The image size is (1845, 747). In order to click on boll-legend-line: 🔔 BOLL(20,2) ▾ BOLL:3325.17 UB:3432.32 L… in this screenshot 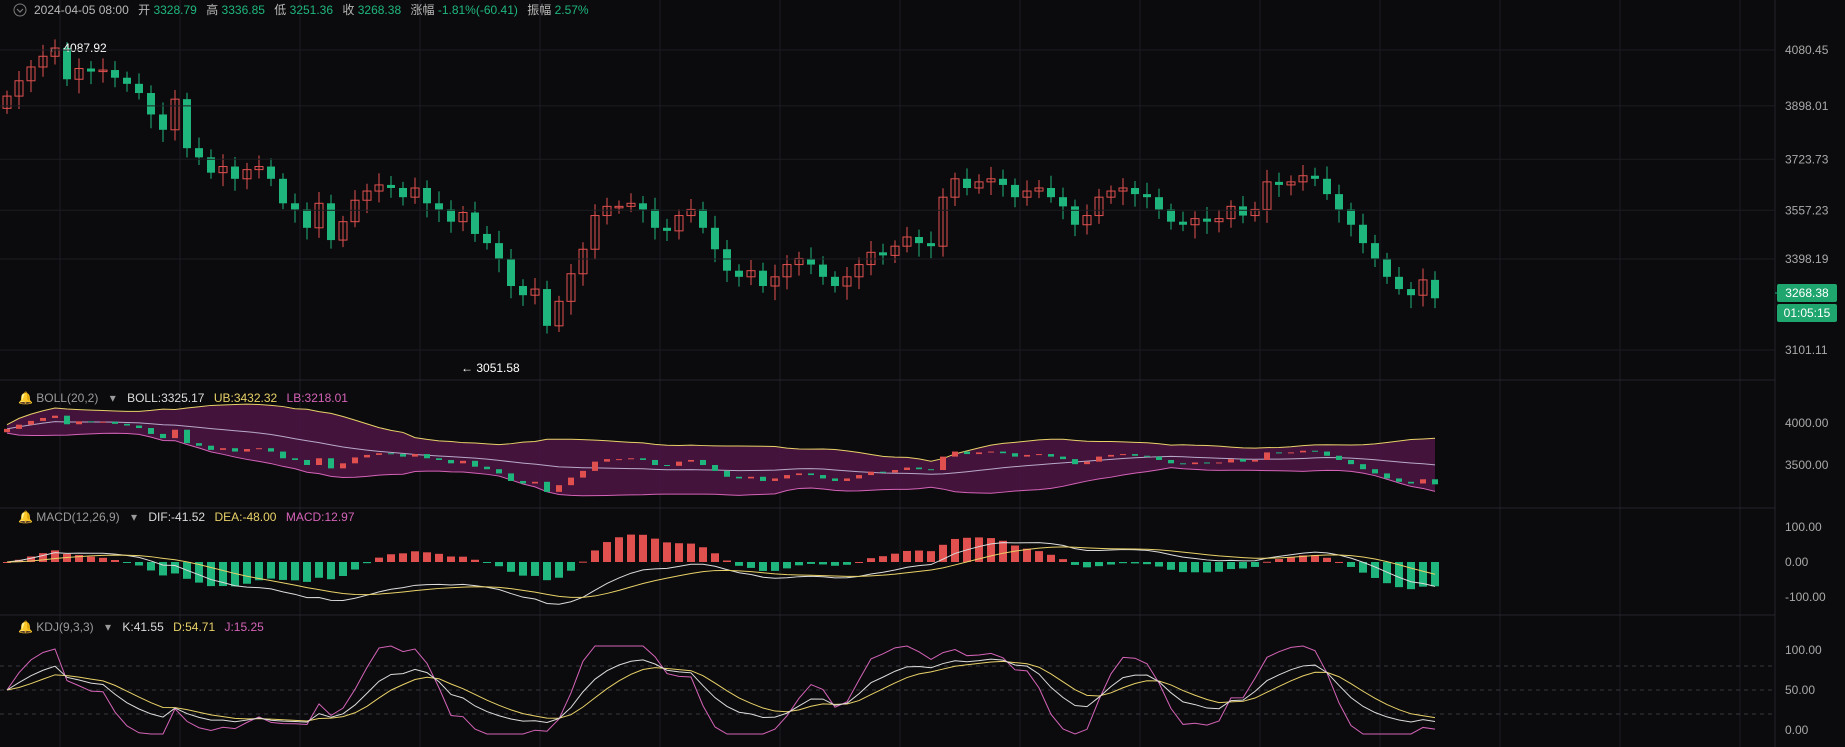, I will do `click(183, 398)`.